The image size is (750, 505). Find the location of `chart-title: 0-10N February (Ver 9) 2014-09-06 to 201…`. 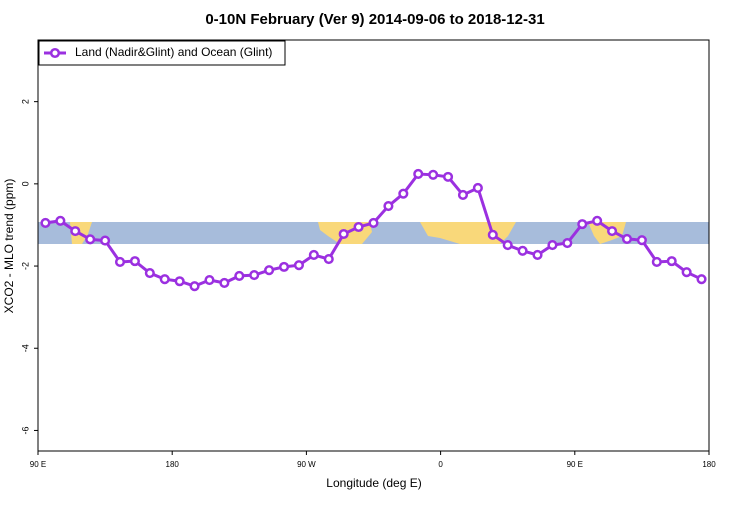

chart-title: 0-10N February (Ver 9) 2014-09-06 to 201… is located at coordinates (374, 19).